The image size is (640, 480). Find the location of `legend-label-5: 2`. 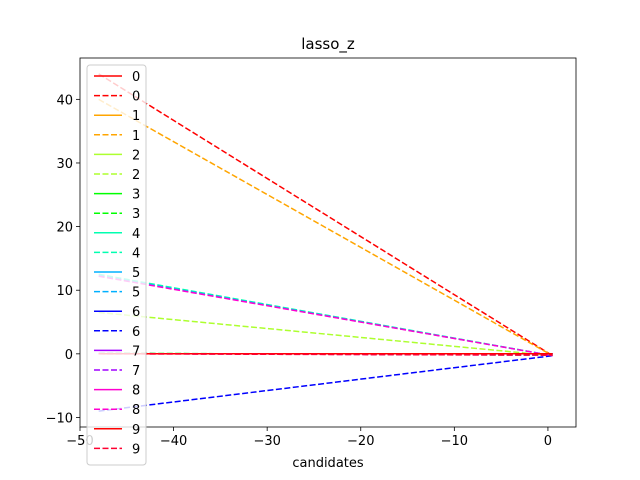

legend-label-5: 2 is located at coordinates (136, 175).